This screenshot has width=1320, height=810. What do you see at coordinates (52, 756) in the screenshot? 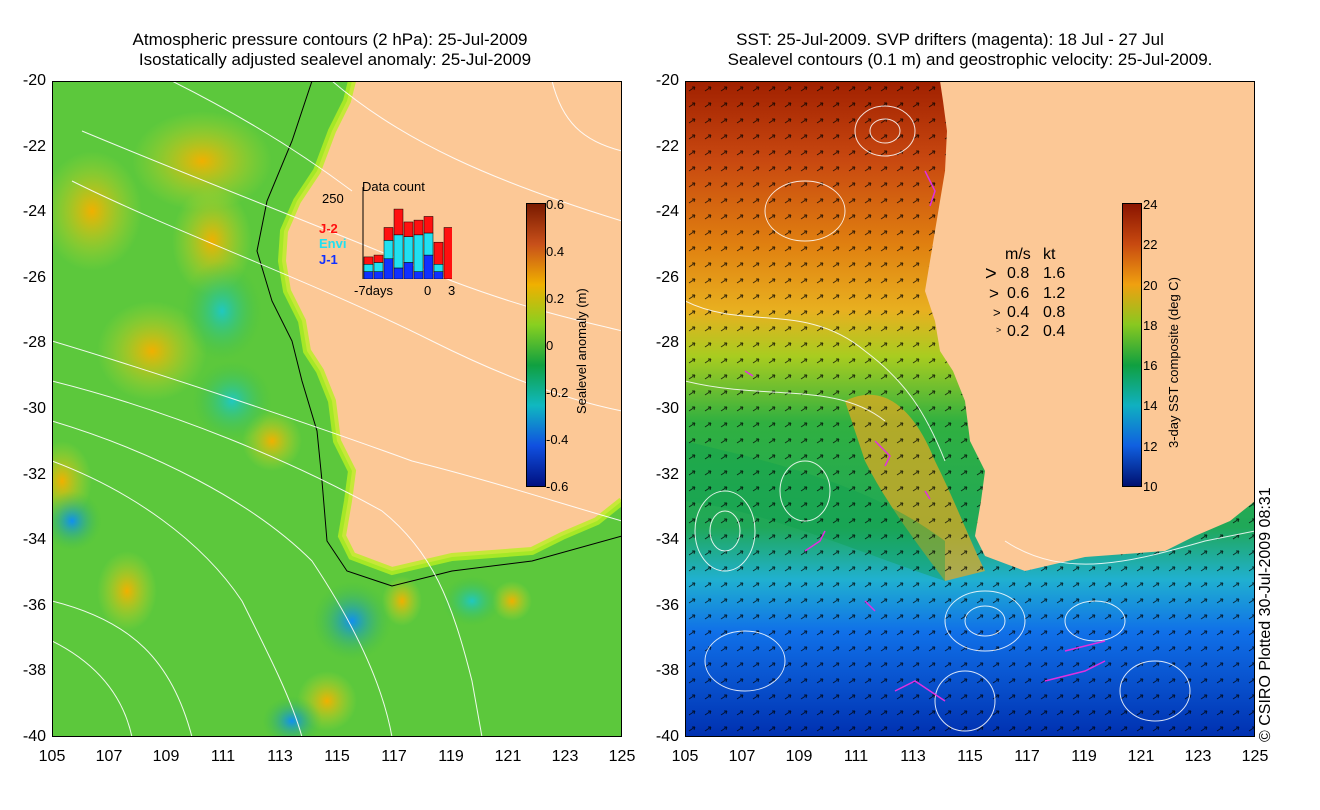
I see `x-tick-label: 105` at bounding box center [52, 756].